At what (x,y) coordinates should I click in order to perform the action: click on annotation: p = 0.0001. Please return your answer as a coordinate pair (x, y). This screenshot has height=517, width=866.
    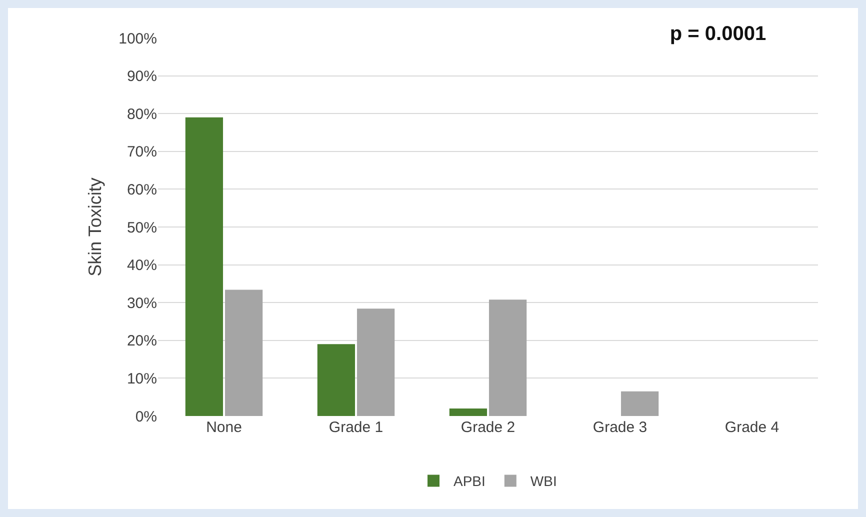
    Looking at the image, I should click on (718, 34).